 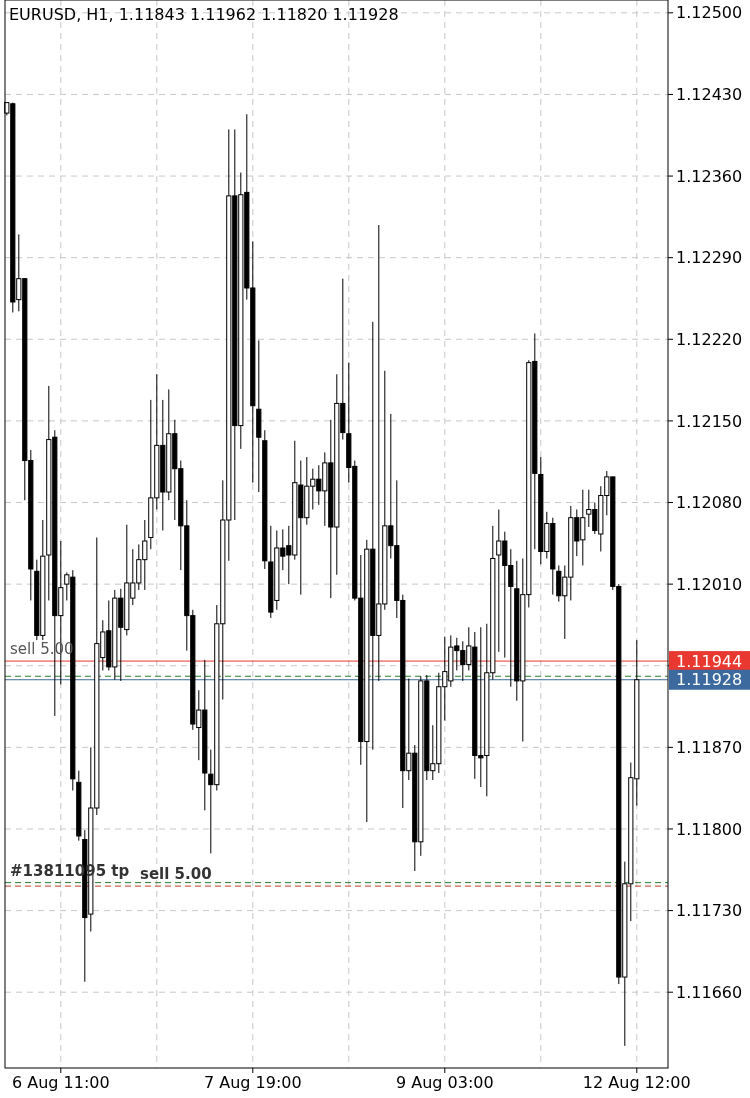 What do you see at coordinates (709, 503) in the screenshot?
I see `y-tick-label: 1.12080` at bounding box center [709, 503].